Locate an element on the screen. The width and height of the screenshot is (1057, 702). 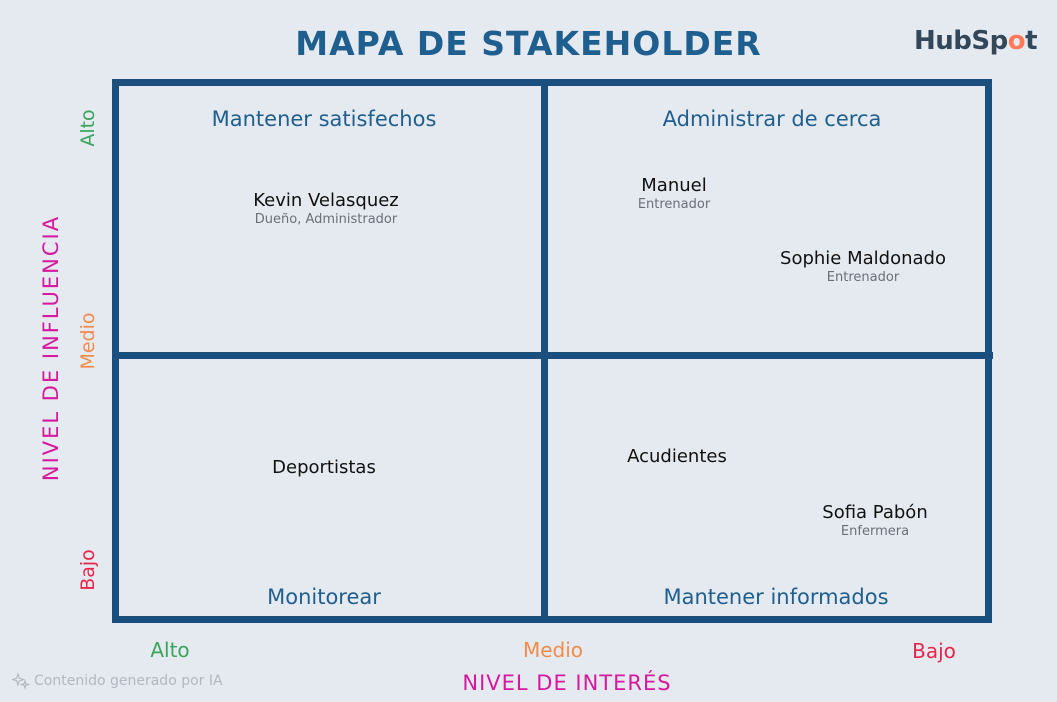
quadrant-title-monitor: Monitorear is located at coordinates (324, 597).